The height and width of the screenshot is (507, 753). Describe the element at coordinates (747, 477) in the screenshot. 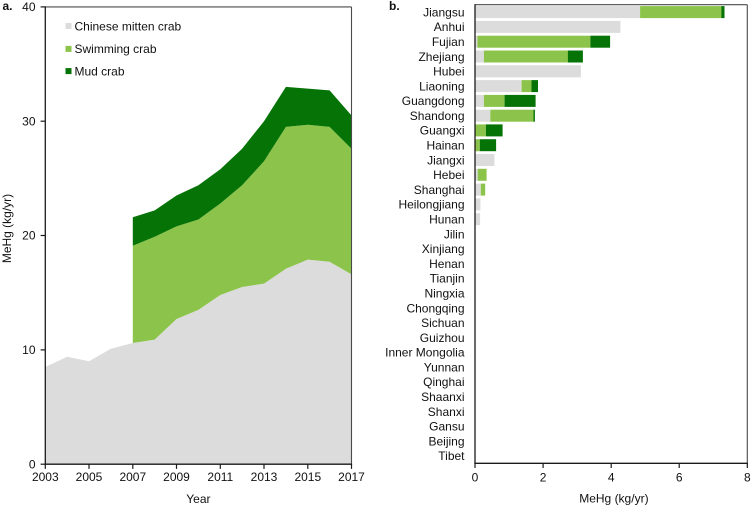

I see `svg-text: 8` at that location.